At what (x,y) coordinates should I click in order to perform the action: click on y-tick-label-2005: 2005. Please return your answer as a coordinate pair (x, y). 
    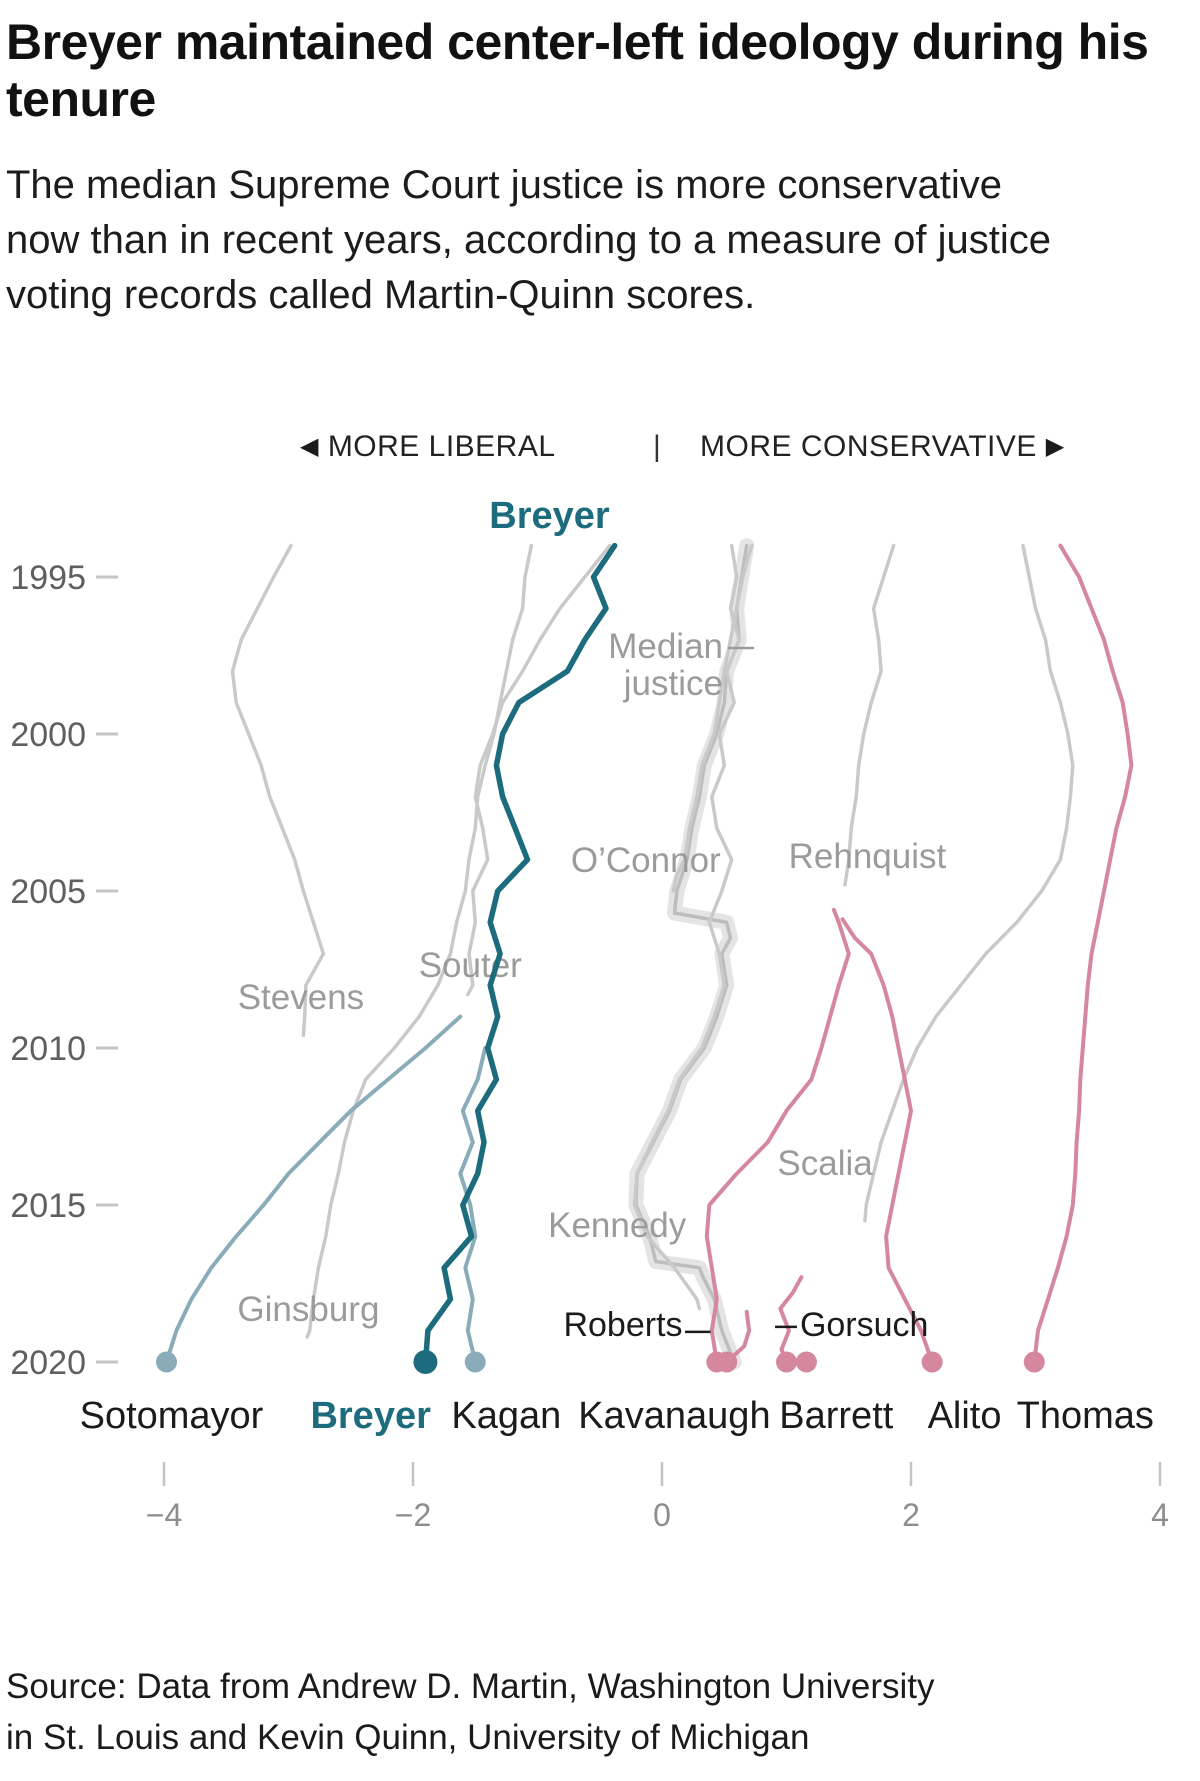
    Looking at the image, I should click on (48, 892).